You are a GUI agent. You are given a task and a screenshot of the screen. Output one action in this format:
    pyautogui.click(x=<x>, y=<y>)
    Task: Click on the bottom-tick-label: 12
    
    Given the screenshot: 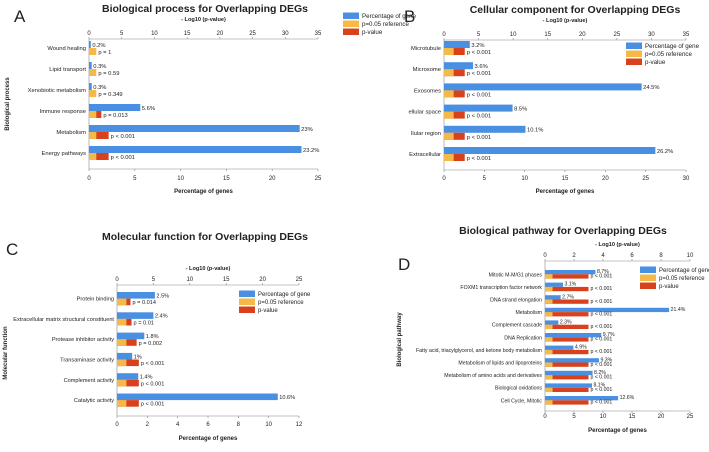 What is the action you would take?
    pyautogui.click(x=299, y=425)
    